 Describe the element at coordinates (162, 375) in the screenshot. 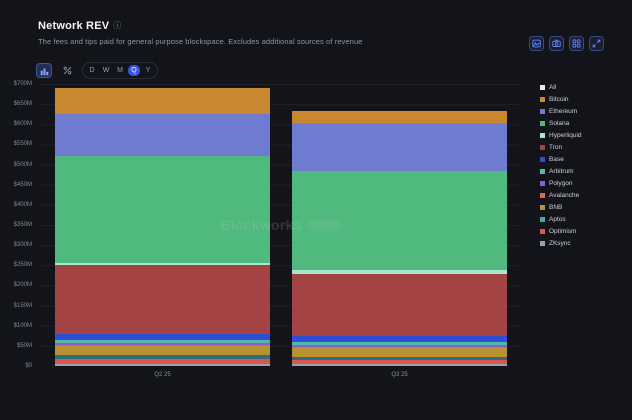

I see `x-tick-label: Q2 25` at that location.